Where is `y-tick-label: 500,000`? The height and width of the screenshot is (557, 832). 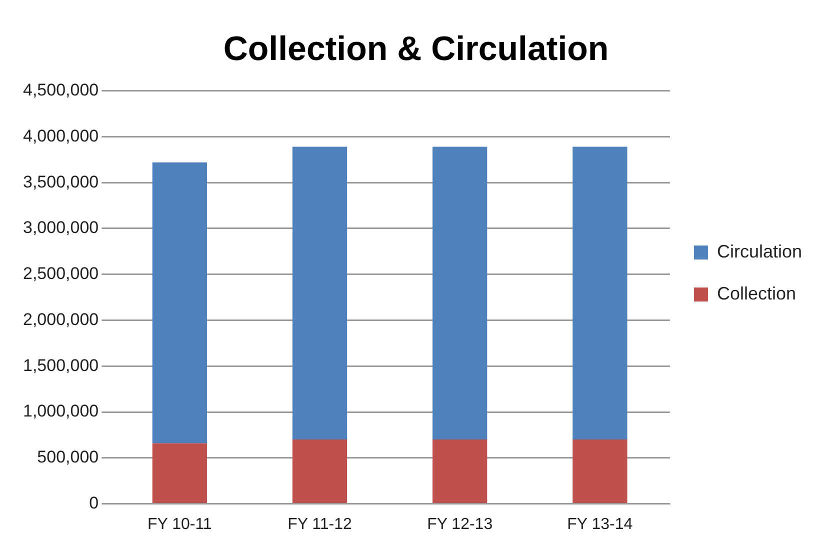
y-tick-label: 500,000 is located at coordinates (68, 457).